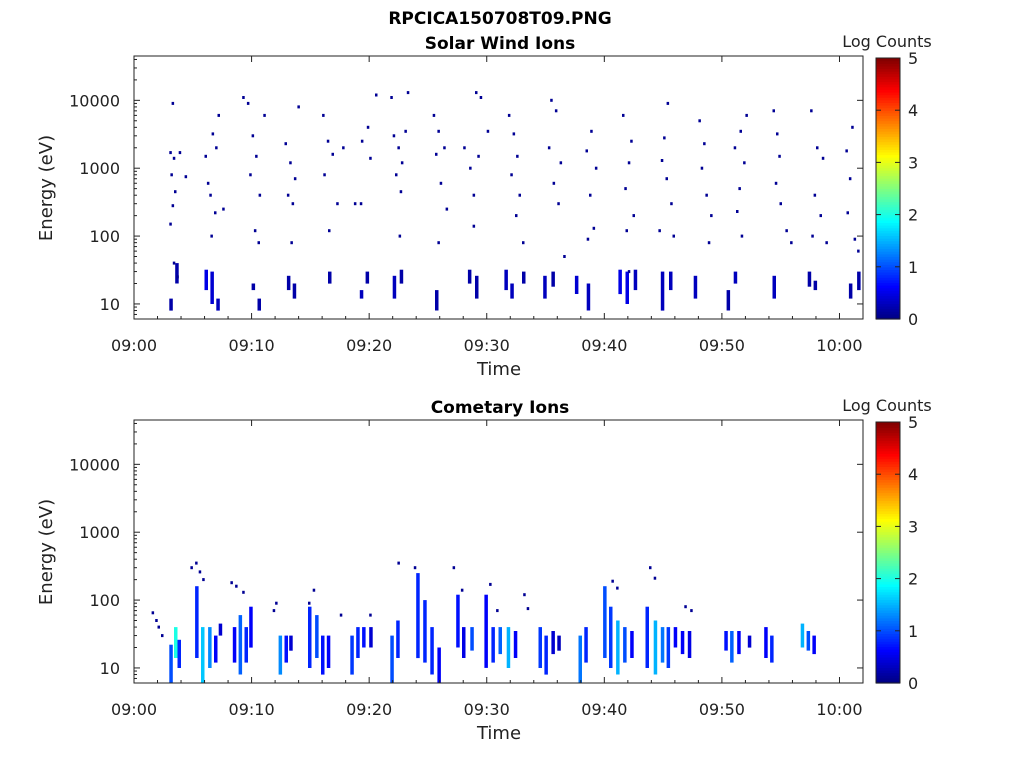 This screenshot has height=768, width=1024. What do you see at coordinates (252, 345) in the screenshot?
I see `x-tick-label: 09:10` at bounding box center [252, 345].